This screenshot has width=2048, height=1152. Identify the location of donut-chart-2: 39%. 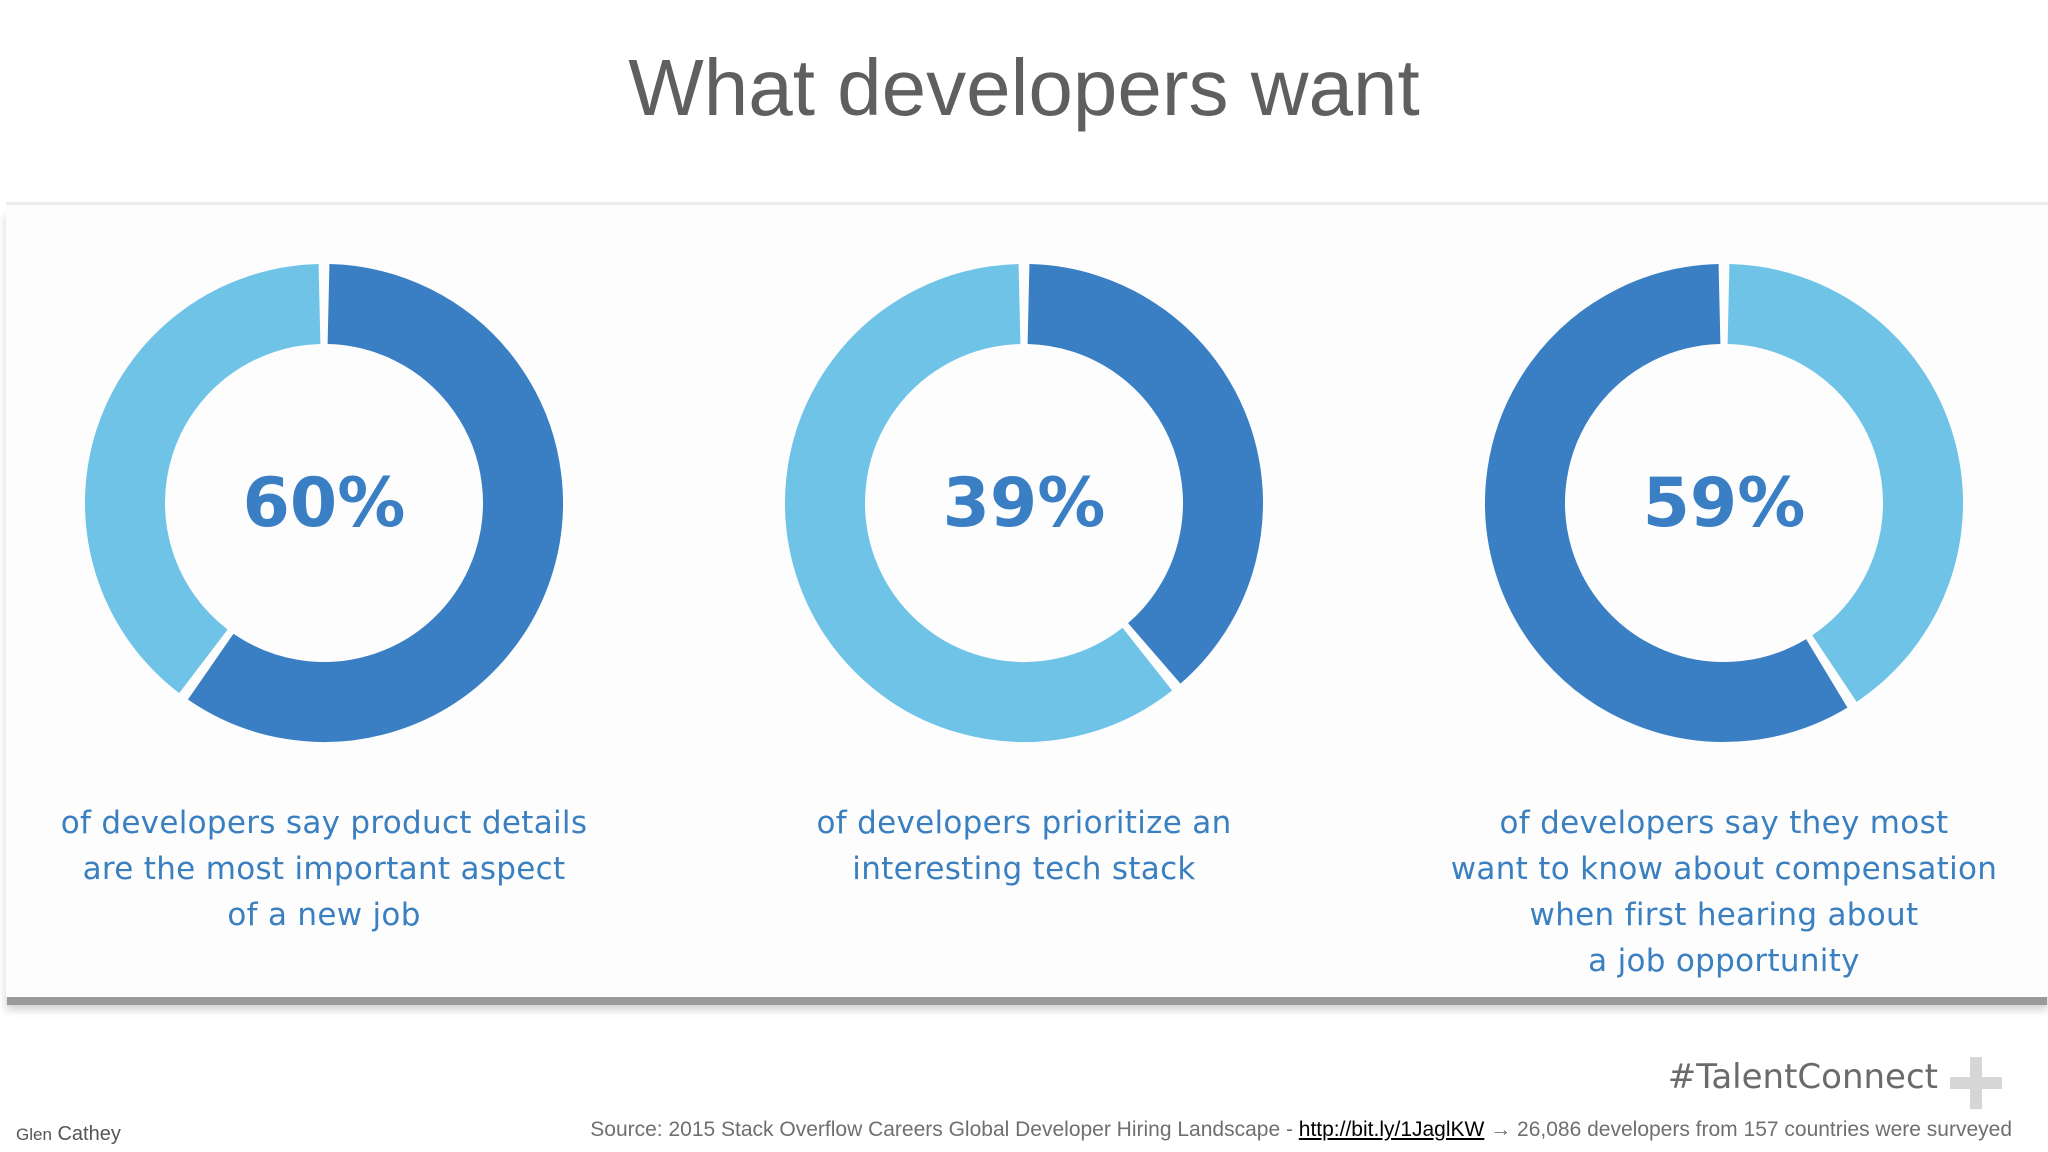
(1024, 503).